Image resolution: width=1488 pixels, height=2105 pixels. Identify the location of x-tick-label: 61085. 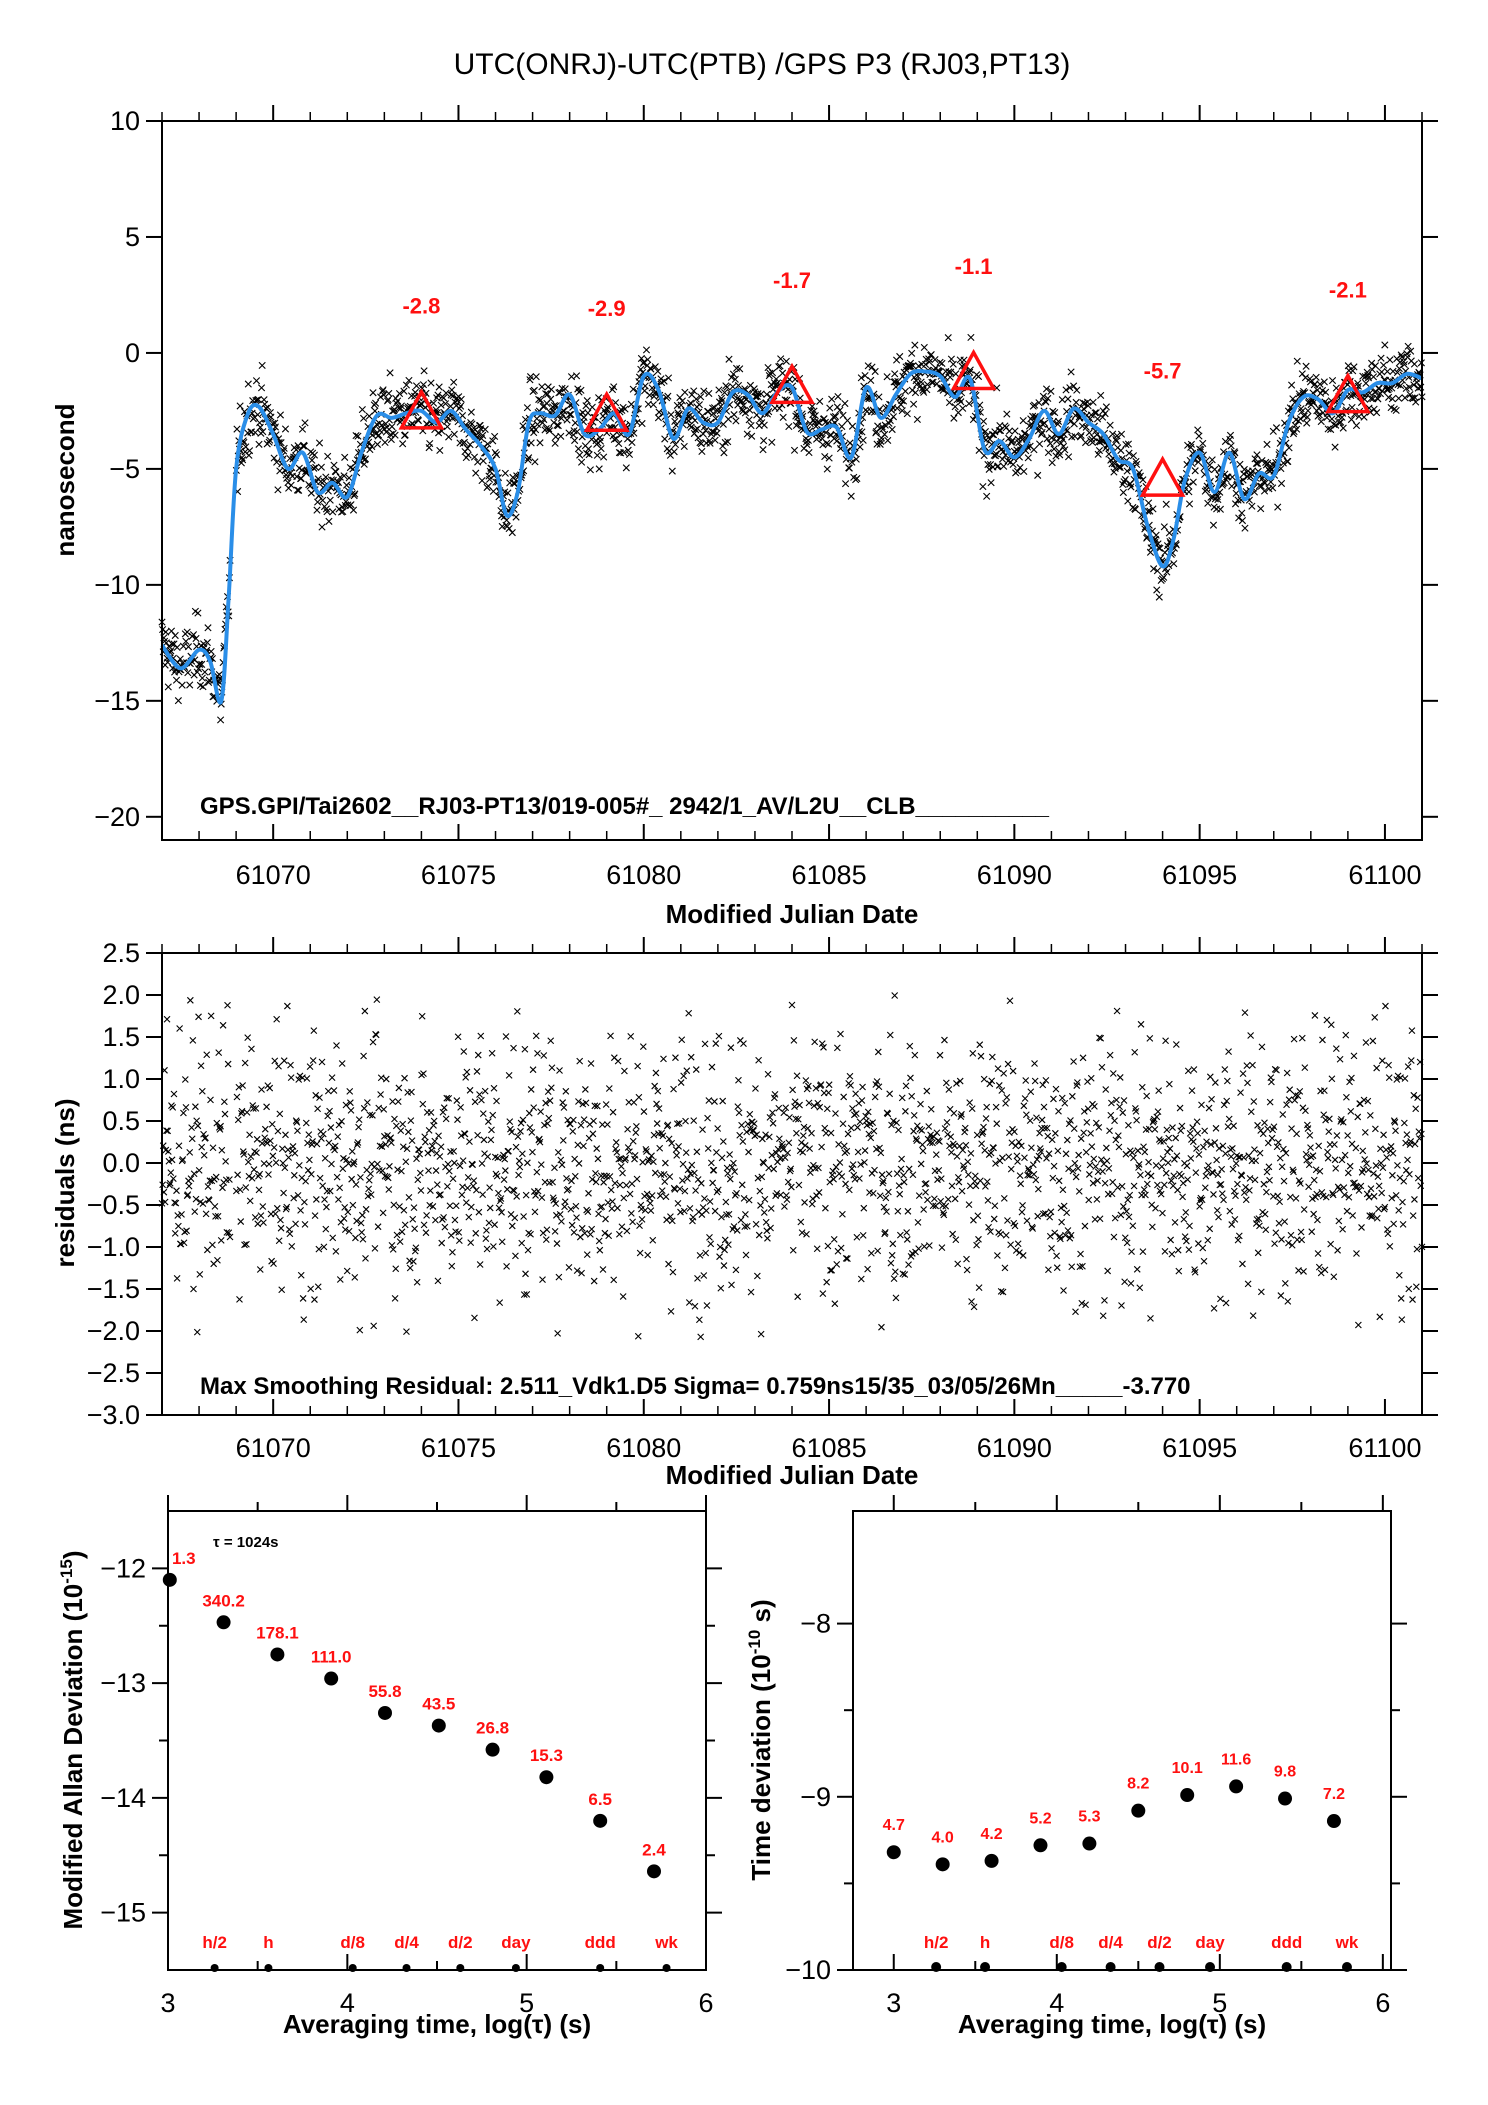
(829, 875).